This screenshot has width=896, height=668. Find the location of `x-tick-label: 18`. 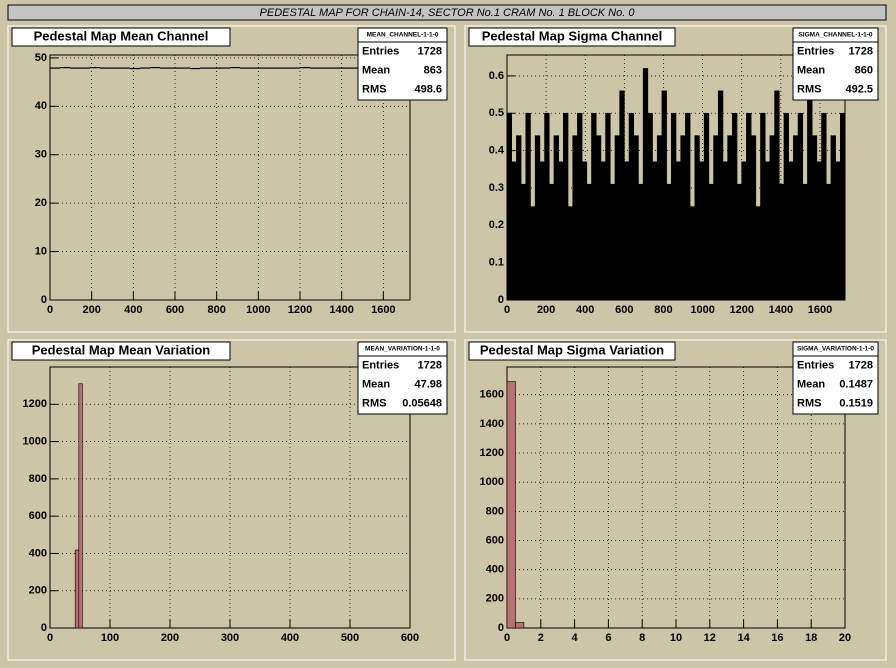

x-tick-label: 18 is located at coordinates (811, 638).